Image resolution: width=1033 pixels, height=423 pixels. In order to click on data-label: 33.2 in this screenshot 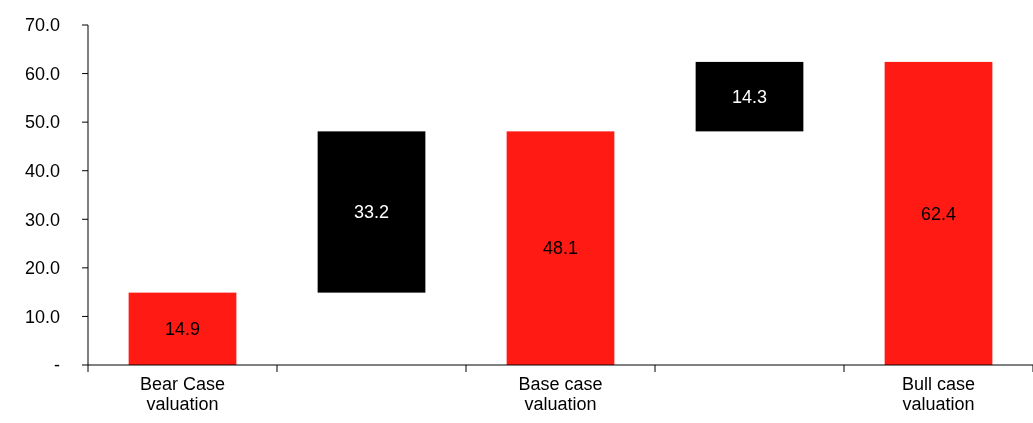, I will do `click(371, 212)`.